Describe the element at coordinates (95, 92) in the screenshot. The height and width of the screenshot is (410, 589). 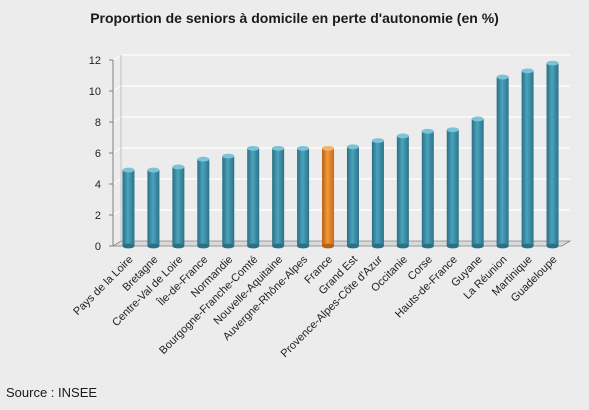
I see `y-tick-label: 10` at that location.